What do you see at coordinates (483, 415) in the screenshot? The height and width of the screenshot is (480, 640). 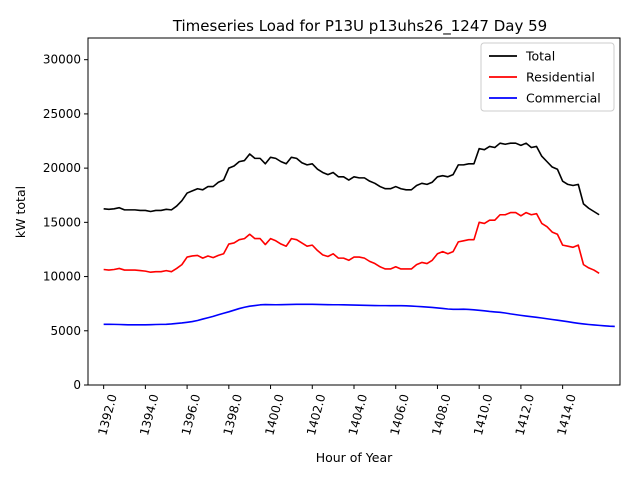 I see `x-tick-label: 1410.0` at bounding box center [483, 415].